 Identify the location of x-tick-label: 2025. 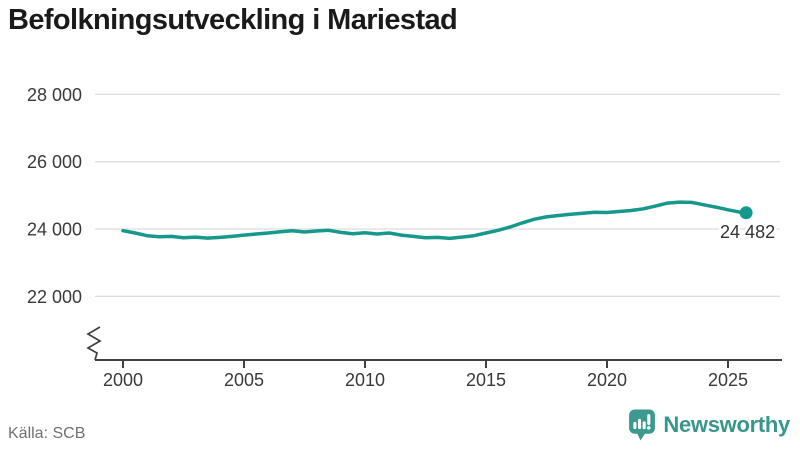
(728, 380).